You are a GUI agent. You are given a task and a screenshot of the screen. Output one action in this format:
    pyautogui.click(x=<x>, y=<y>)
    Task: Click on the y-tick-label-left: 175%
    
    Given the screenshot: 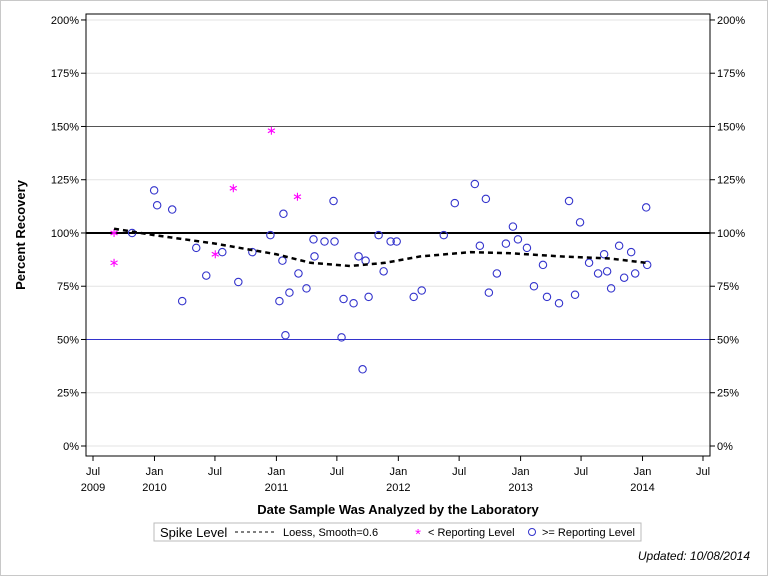 What is the action you would take?
    pyautogui.click(x=65, y=74)
    